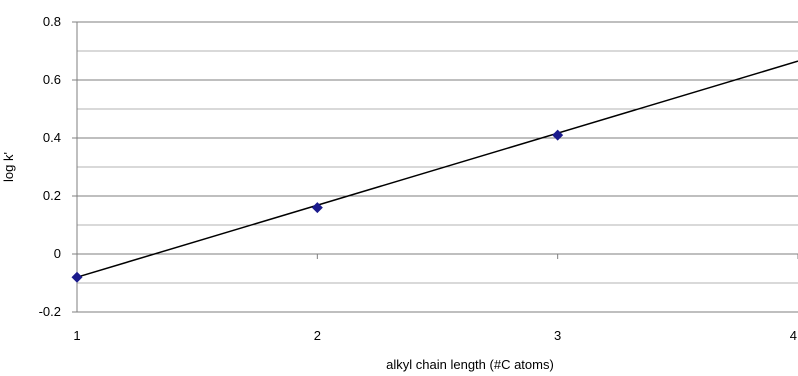  What do you see at coordinates (57, 253) in the screenshot?
I see `y-tick-label: 0` at bounding box center [57, 253].